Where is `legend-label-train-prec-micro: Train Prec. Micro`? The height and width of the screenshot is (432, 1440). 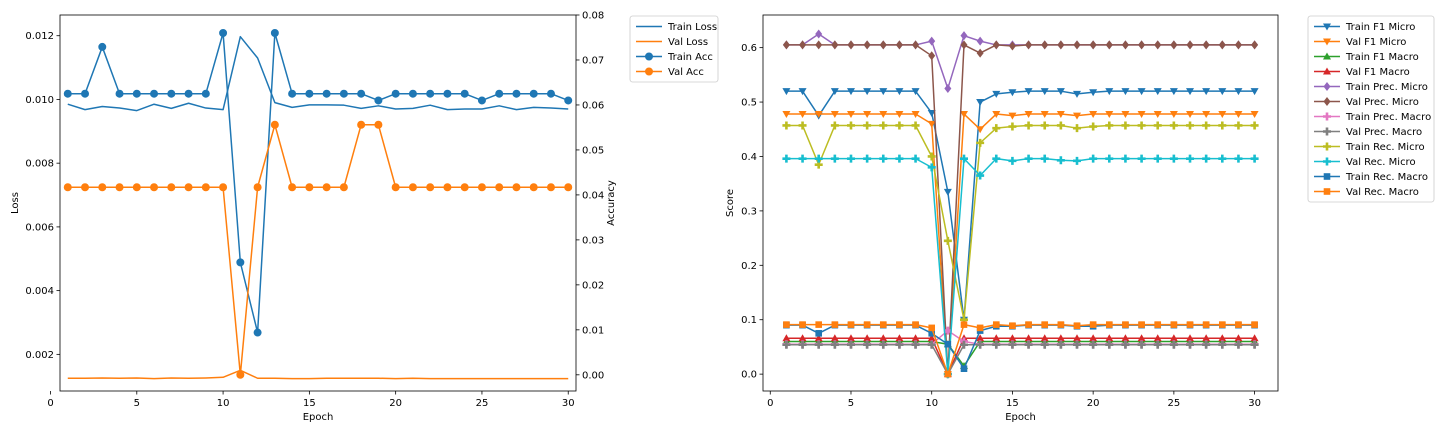 legend-label-train-prec-micro: Train Prec. Micro is located at coordinates (1386, 87).